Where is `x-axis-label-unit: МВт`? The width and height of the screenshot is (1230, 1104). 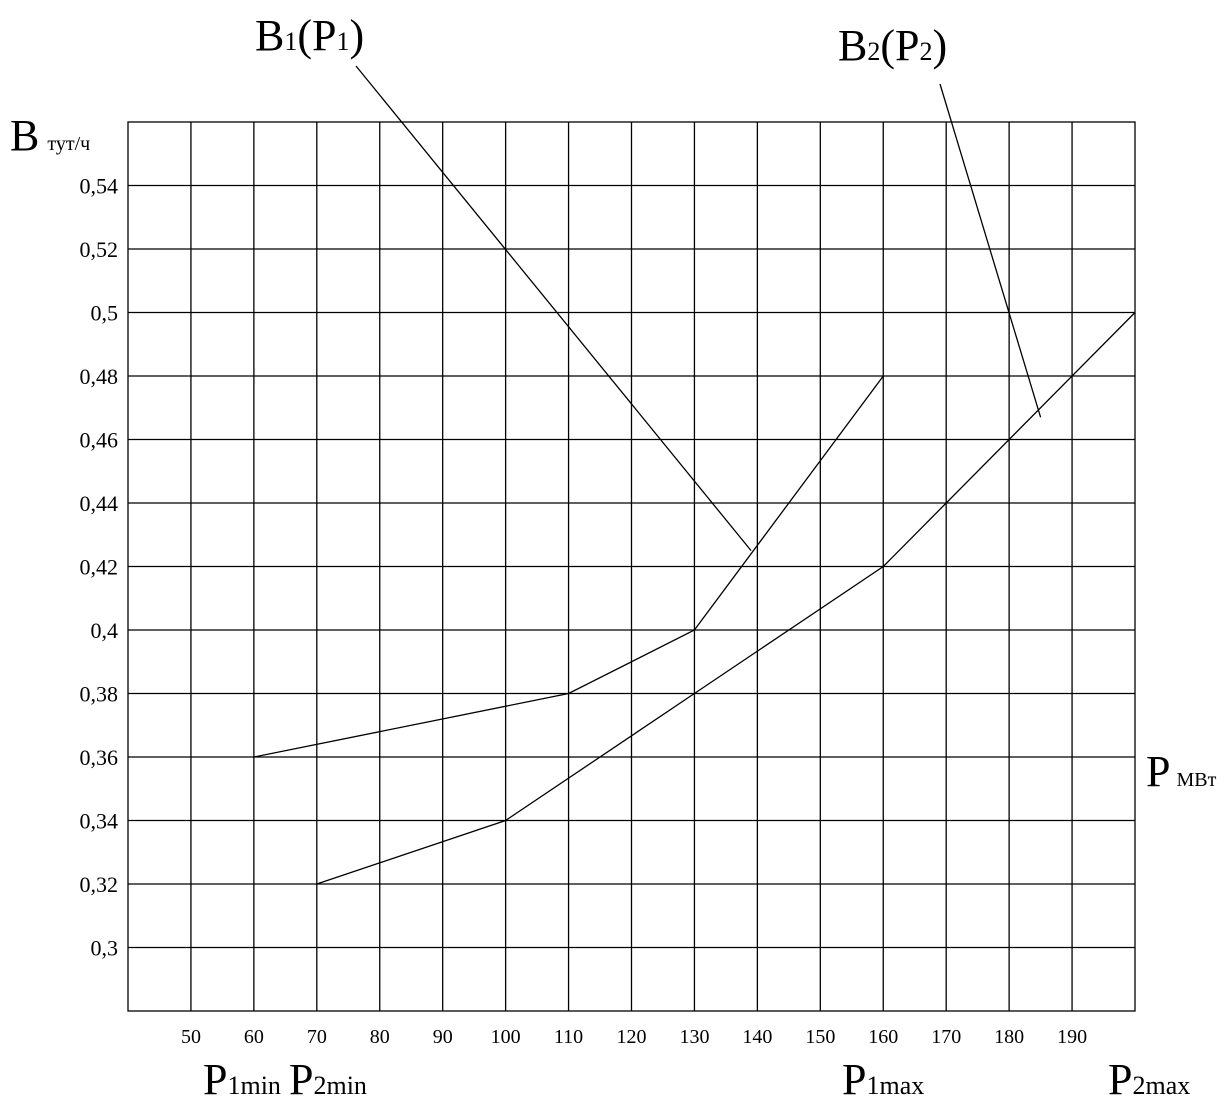 x-axis-label-unit: МВт is located at coordinates (1196, 780).